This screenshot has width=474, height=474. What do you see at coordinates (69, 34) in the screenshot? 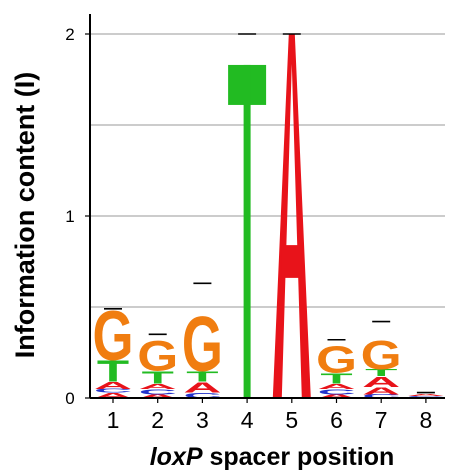
I see `y-tick-label: 2` at bounding box center [69, 34].